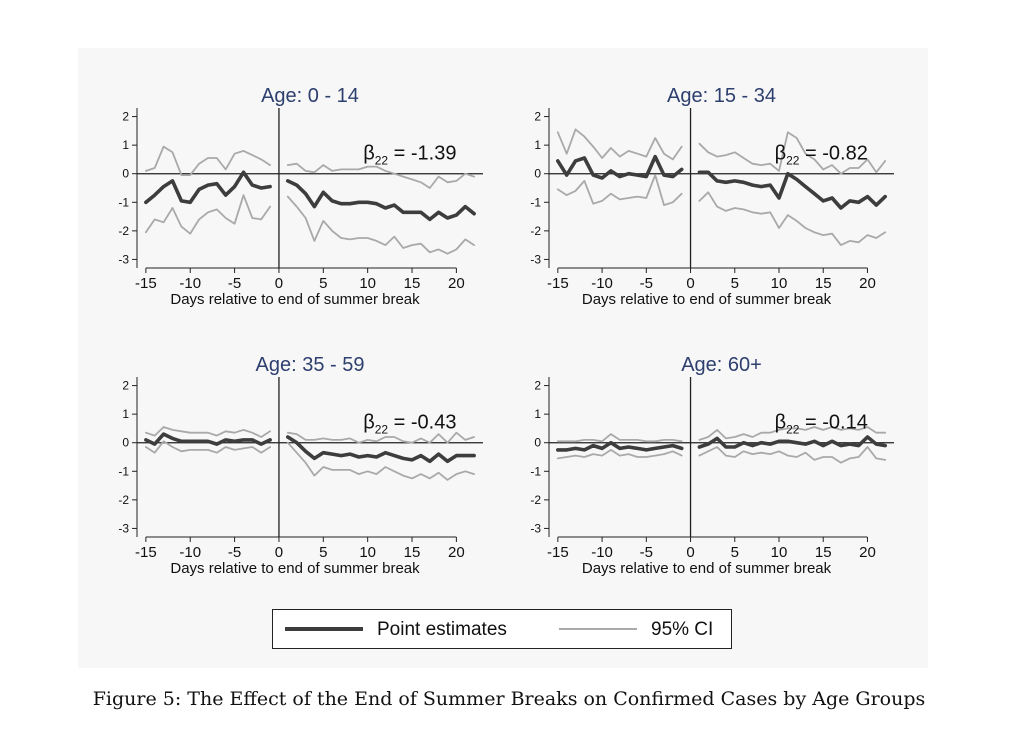 This screenshot has width=1018, height=738. I want to click on legend-point-swatch, so click(324, 629).